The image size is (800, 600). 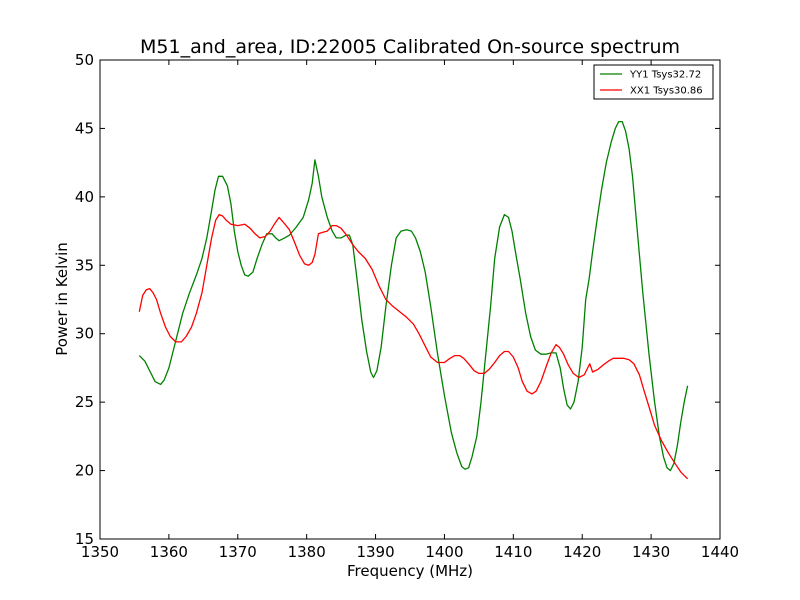 I want to click on y-tick-label: 50, so click(x=84, y=60).